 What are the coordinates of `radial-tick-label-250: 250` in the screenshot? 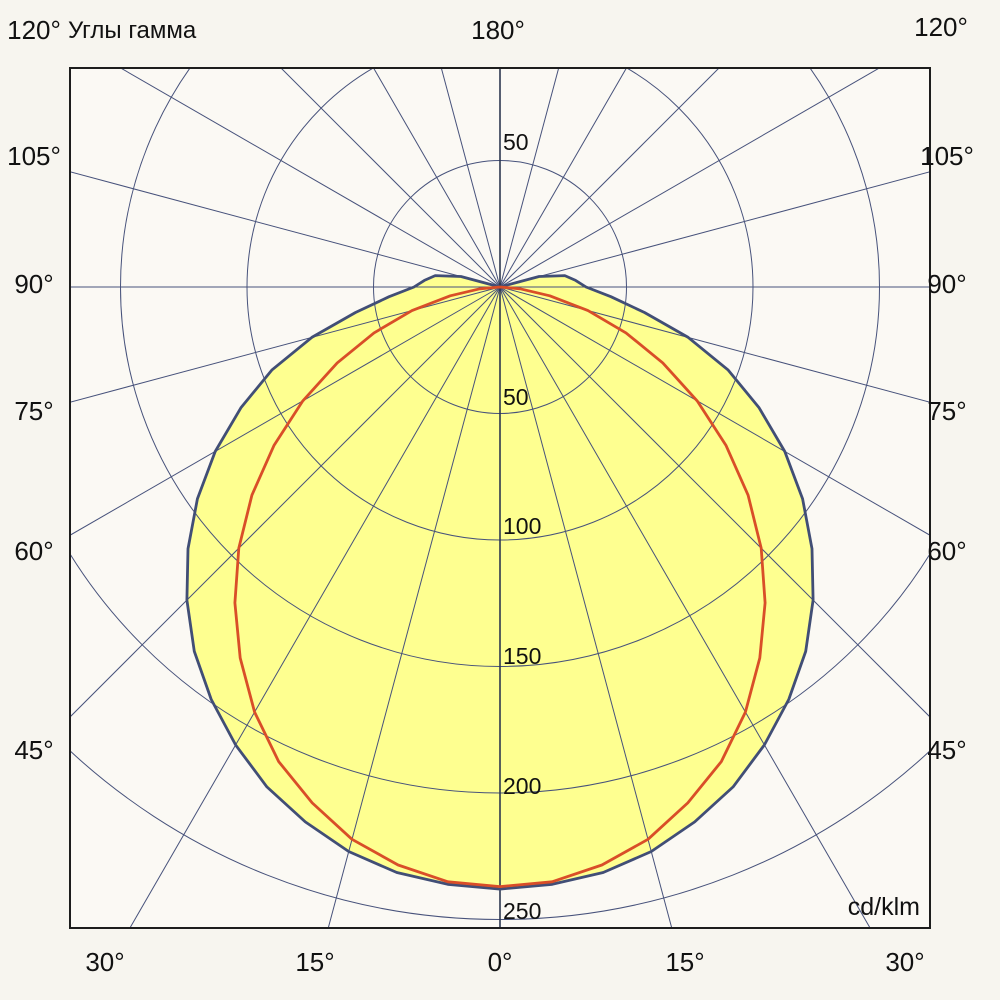 It's located at (522, 911).